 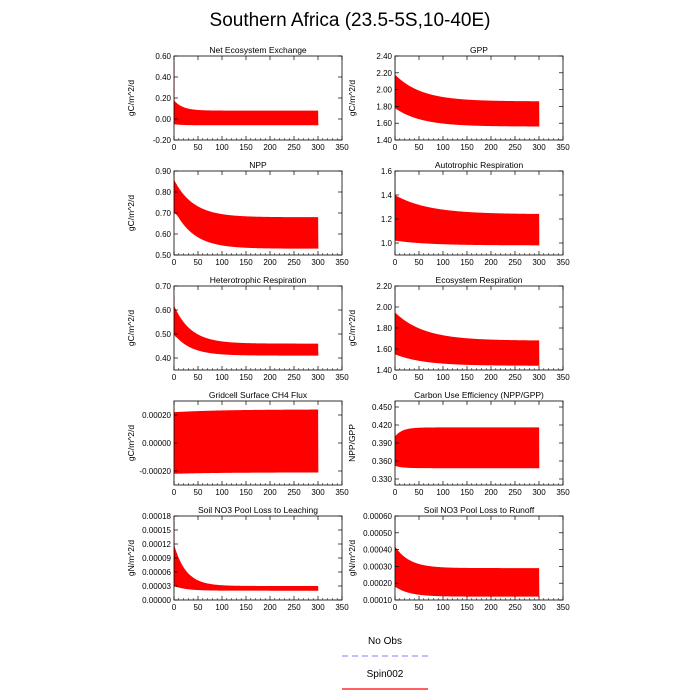 What do you see at coordinates (156, 572) in the screenshot?
I see `y-tick-label: 0.00006` at bounding box center [156, 572].